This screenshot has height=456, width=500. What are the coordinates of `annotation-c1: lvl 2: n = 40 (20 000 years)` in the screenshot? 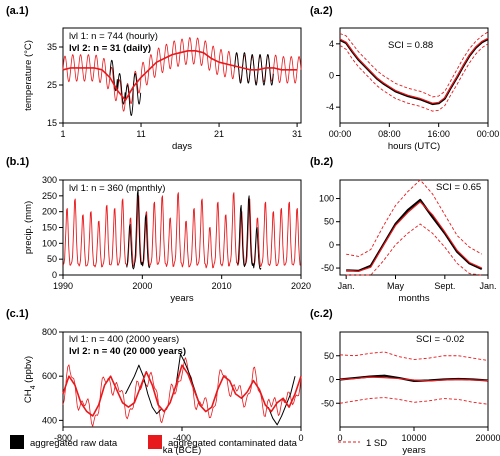 It's located at (127, 351).